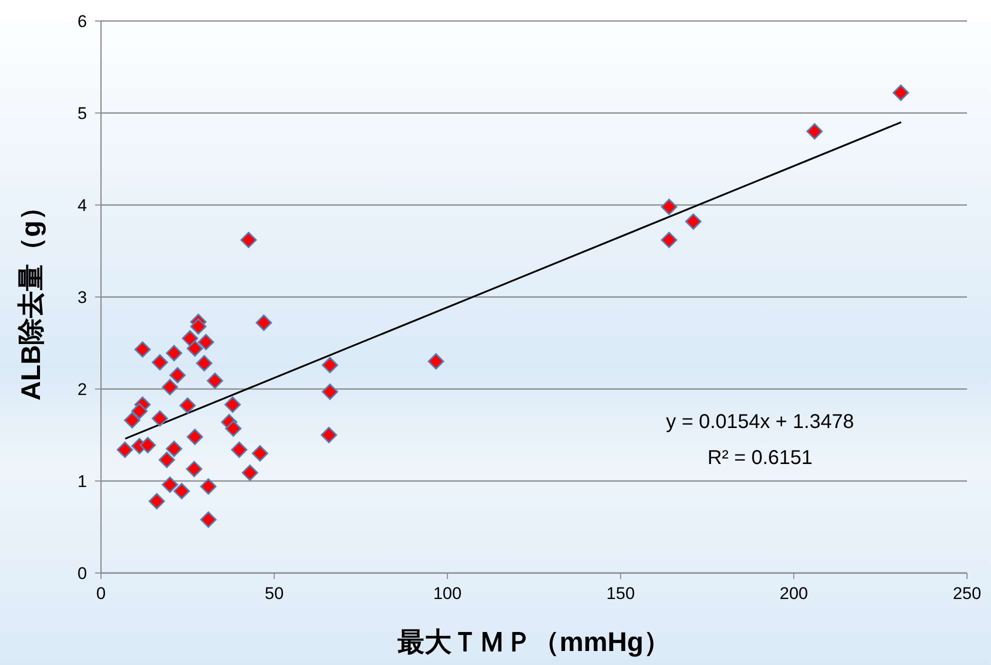 Image resolution: width=991 pixels, height=665 pixels. What do you see at coordinates (82, 113) in the screenshot?
I see `y-tick-label: 5` at bounding box center [82, 113].